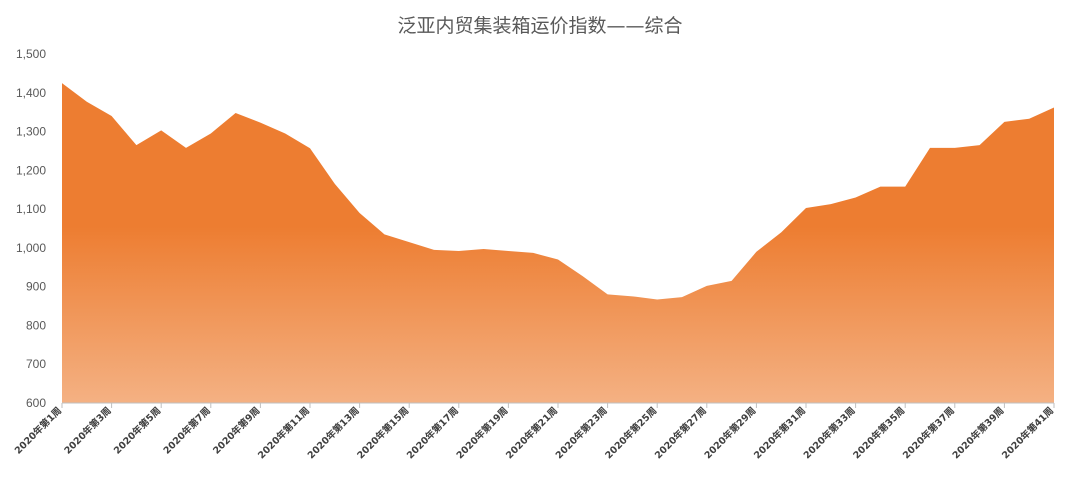 The image size is (1080, 482). Describe the element at coordinates (730, 433) in the screenshot. I see `x-tick-label: 2020年第29周` at that location.